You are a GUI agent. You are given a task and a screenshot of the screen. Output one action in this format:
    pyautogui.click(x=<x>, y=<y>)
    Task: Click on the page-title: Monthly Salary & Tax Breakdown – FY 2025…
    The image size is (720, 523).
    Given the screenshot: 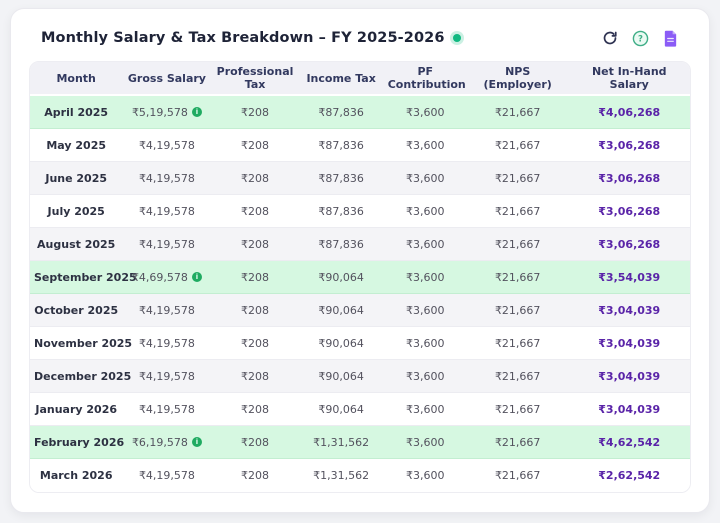 What is the action you would take?
    pyautogui.click(x=243, y=38)
    